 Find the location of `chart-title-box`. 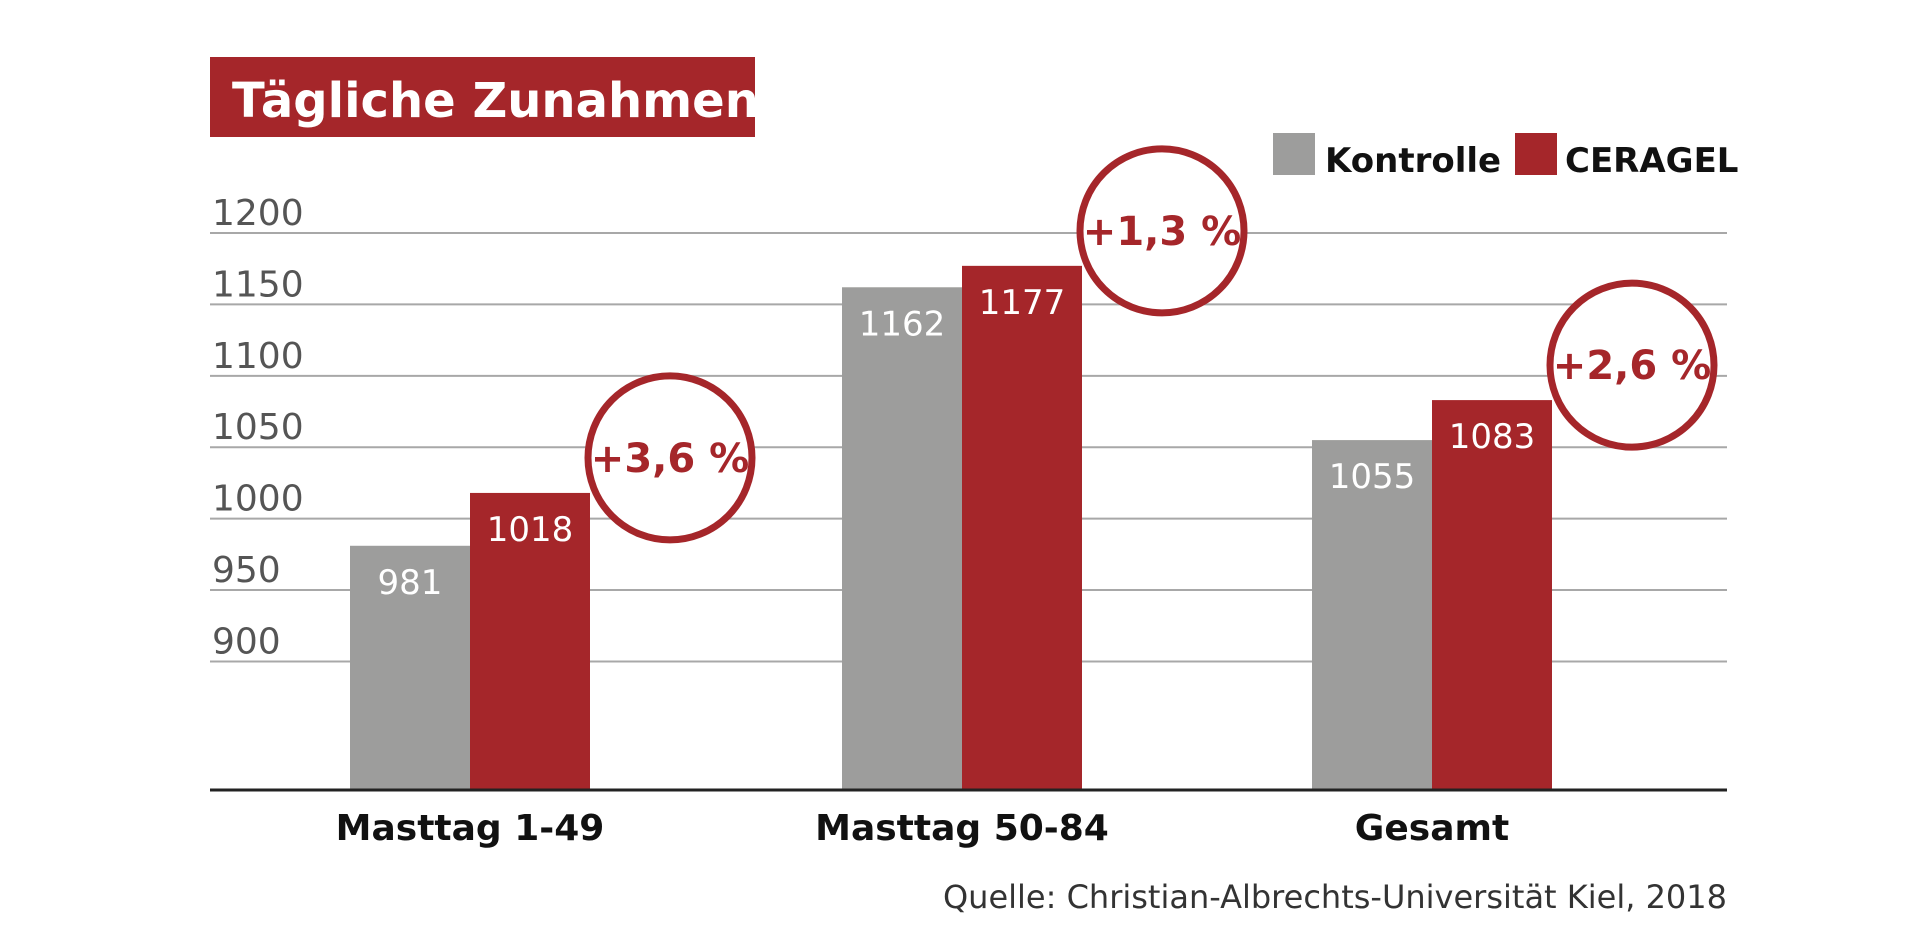

chart-title-box is located at coordinates (482, 97).